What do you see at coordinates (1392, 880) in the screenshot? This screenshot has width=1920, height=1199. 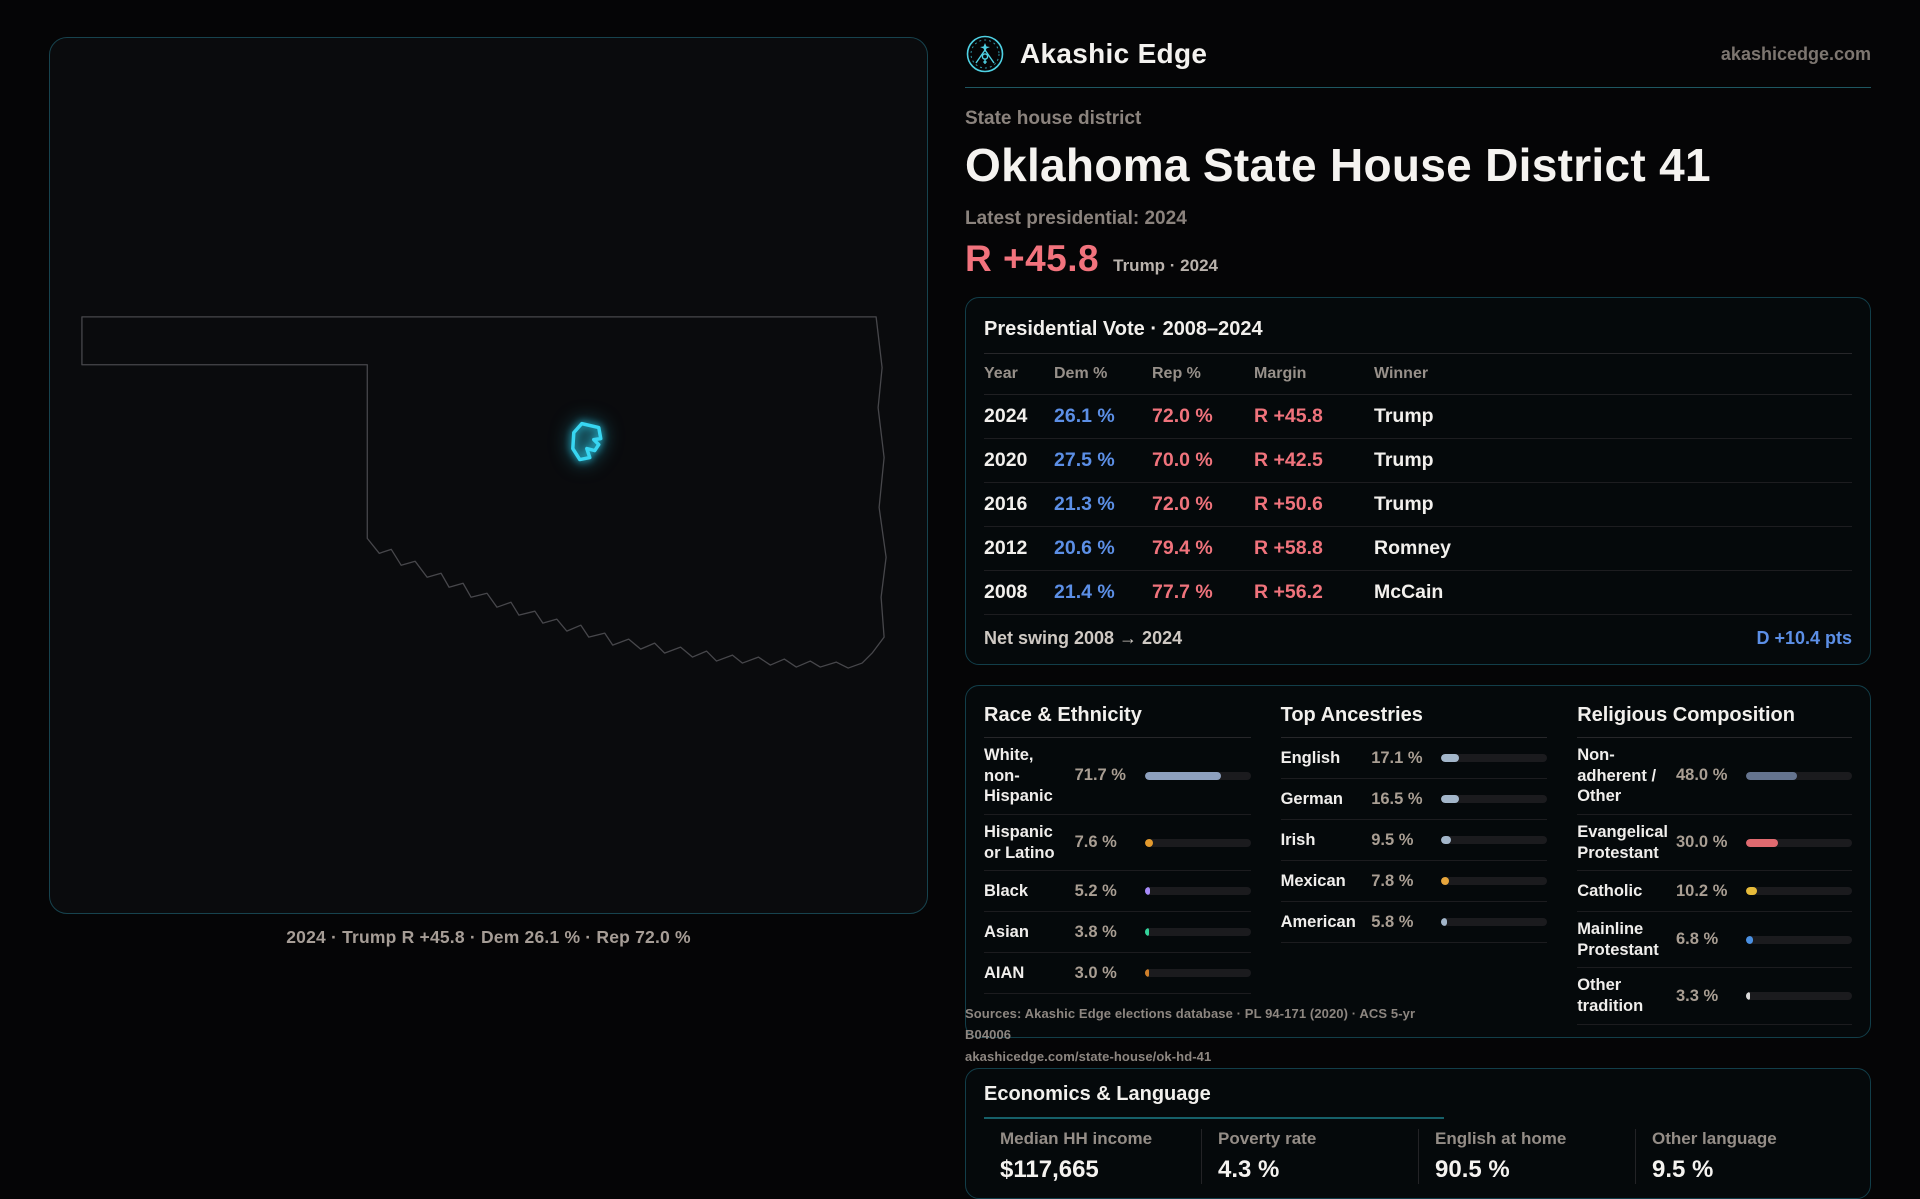 I see `demo-value: 7.8 %` at bounding box center [1392, 880].